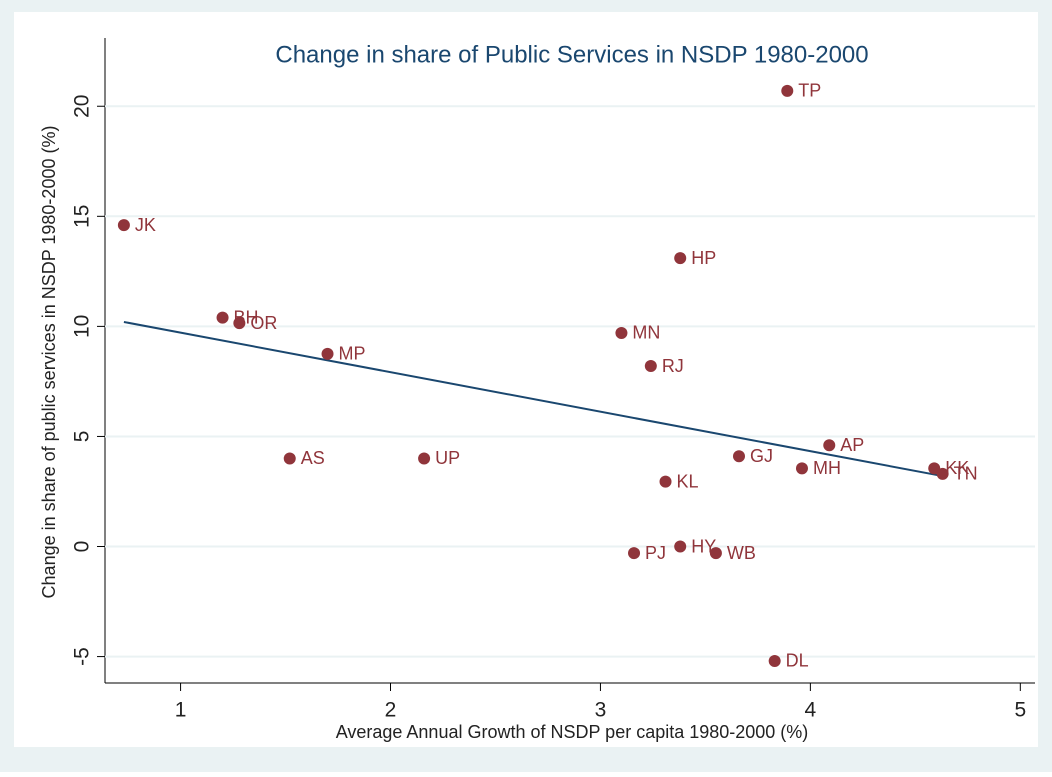 This screenshot has width=1052, height=777. I want to click on y-tick-label: 0, so click(82, 547).